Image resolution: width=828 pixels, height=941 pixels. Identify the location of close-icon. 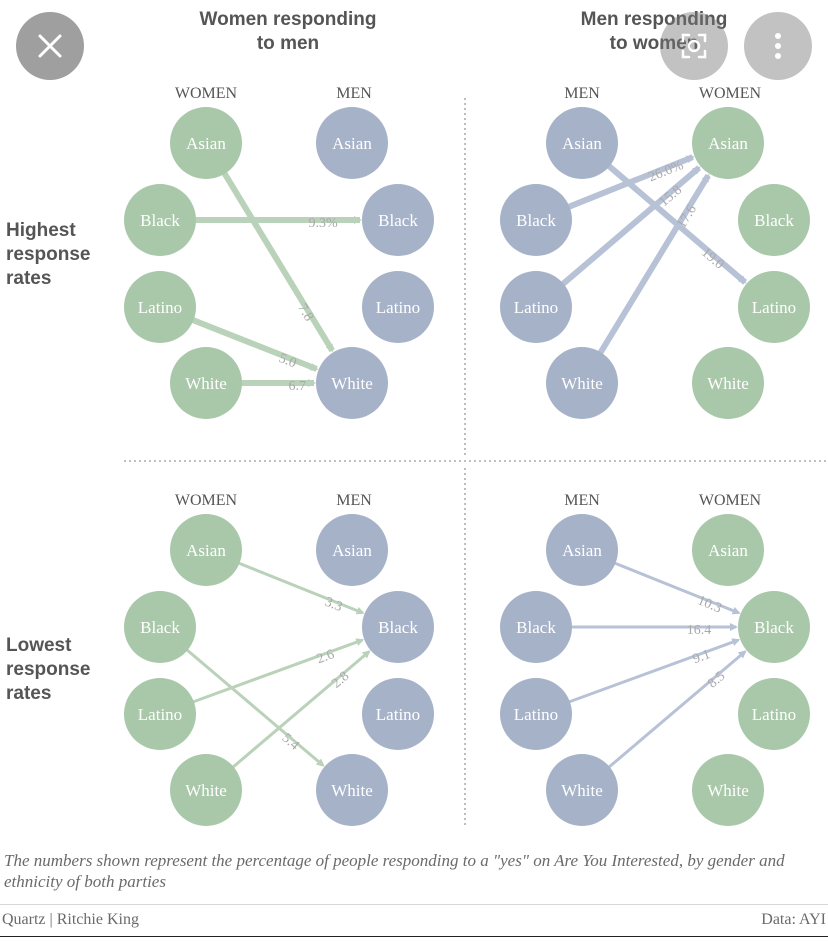
(50, 46).